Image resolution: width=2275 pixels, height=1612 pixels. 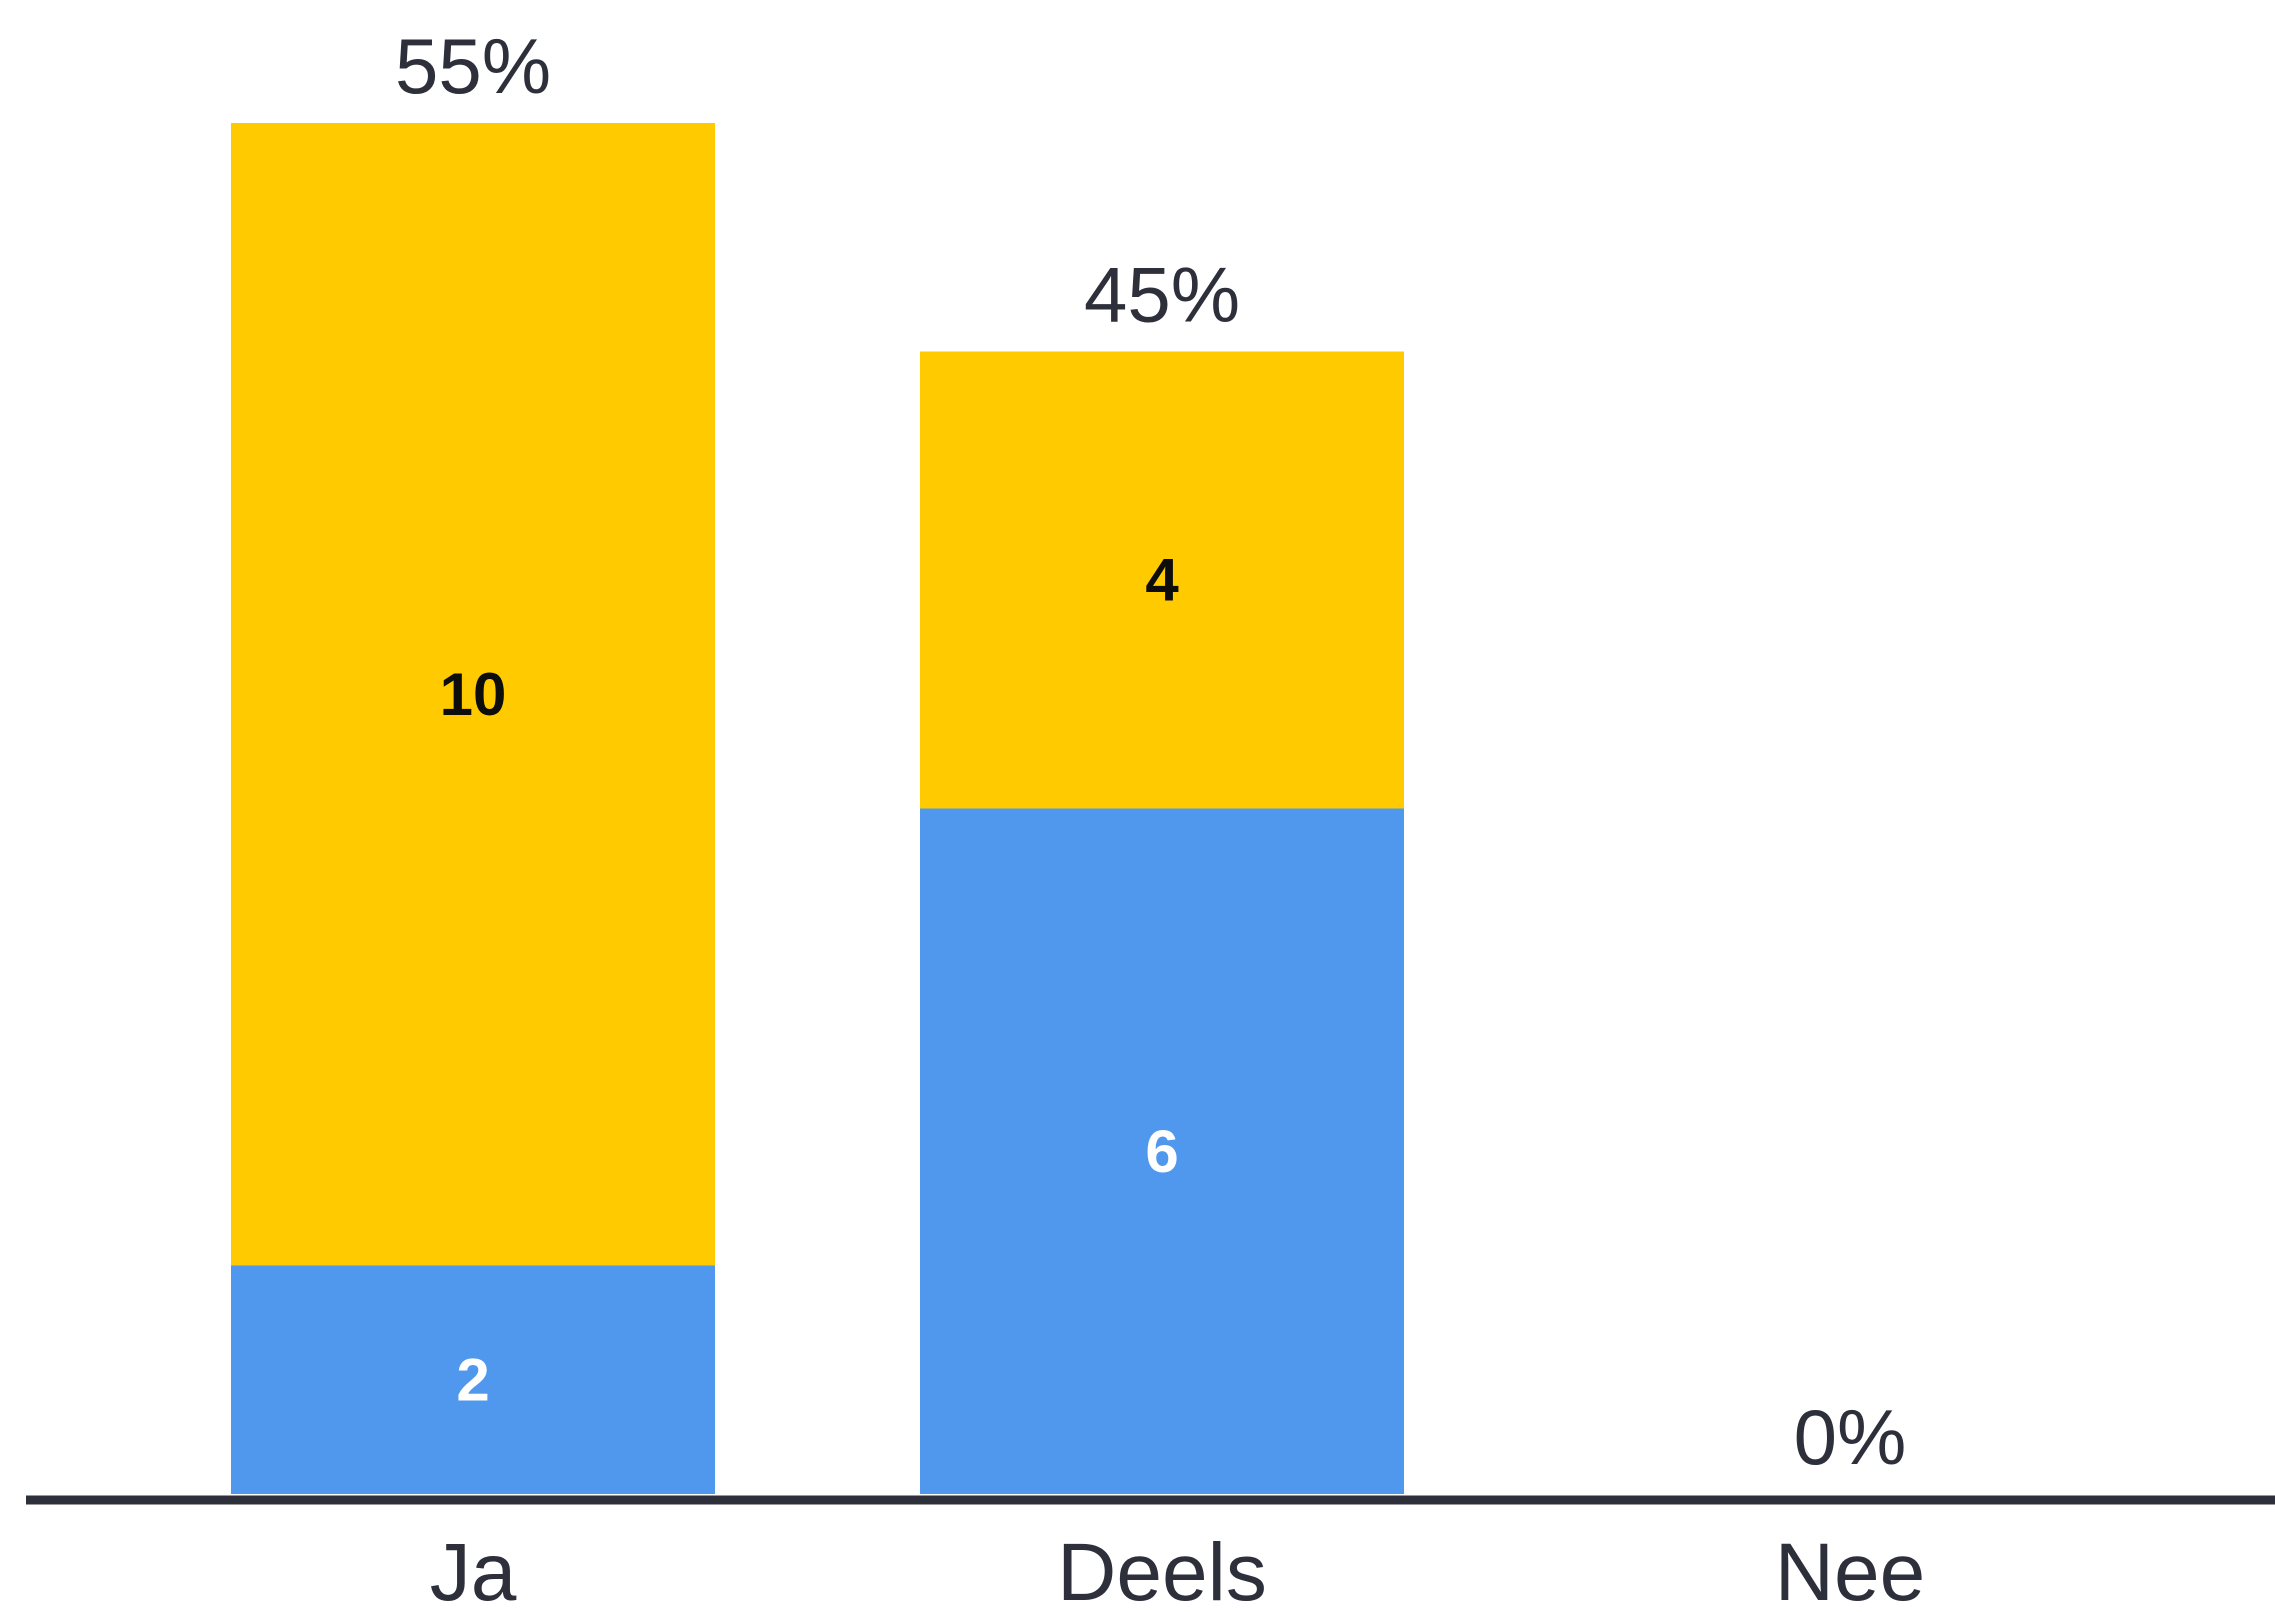 What do you see at coordinates (473, 66) in the screenshot?
I see `percent-label: 55%` at bounding box center [473, 66].